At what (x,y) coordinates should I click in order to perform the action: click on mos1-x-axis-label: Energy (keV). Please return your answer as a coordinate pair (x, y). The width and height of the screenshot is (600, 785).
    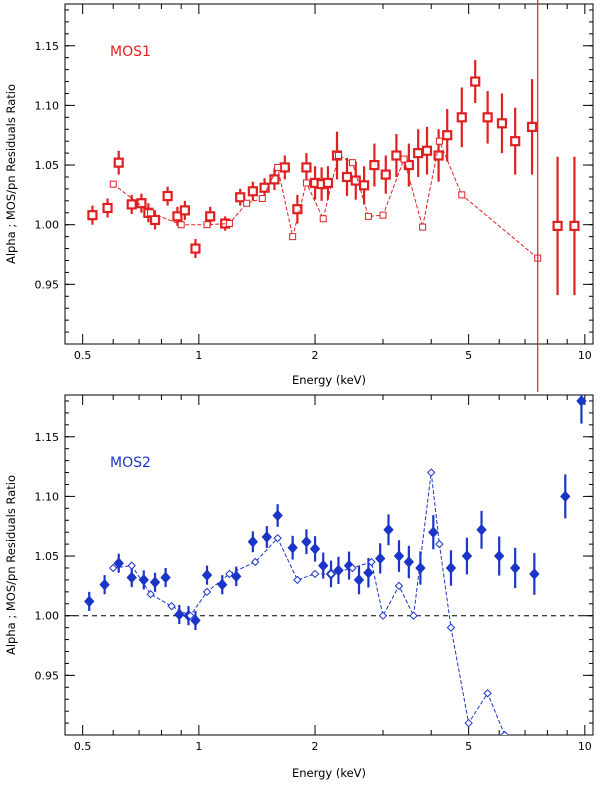
    Looking at the image, I should click on (329, 380).